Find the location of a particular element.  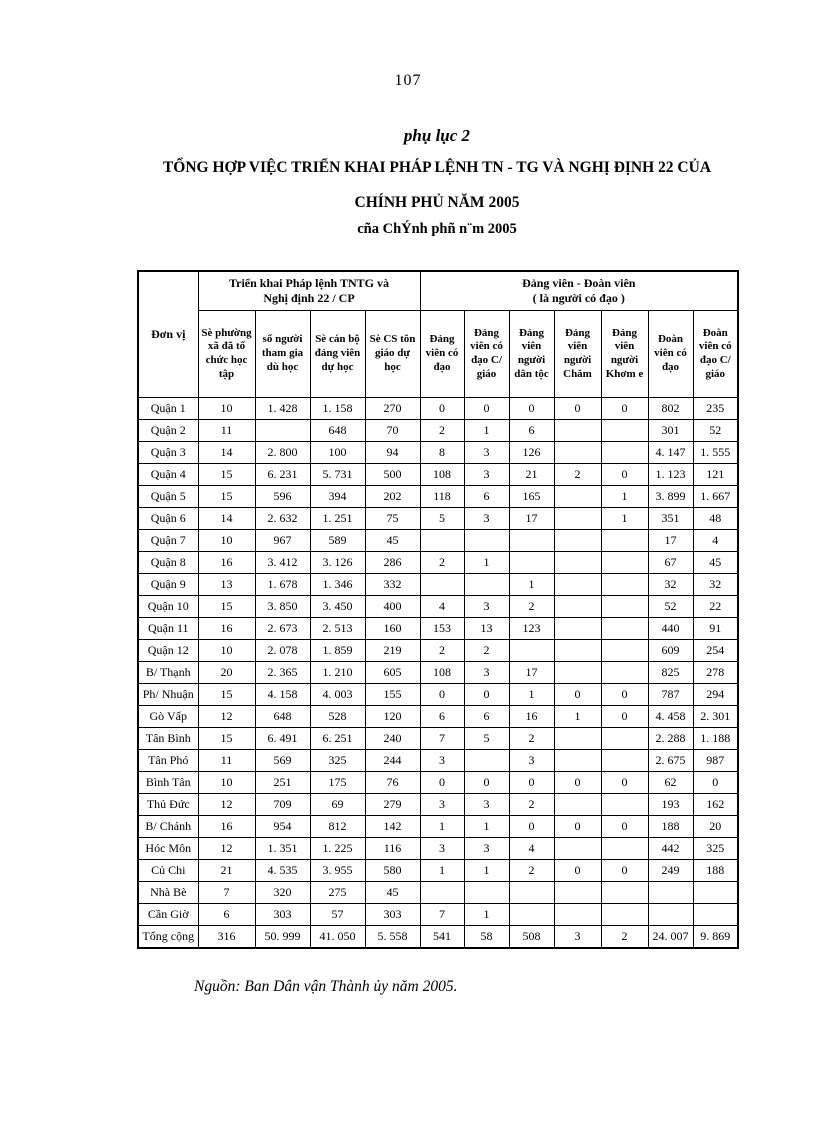

row-label: Quận 9 is located at coordinates (168, 584).